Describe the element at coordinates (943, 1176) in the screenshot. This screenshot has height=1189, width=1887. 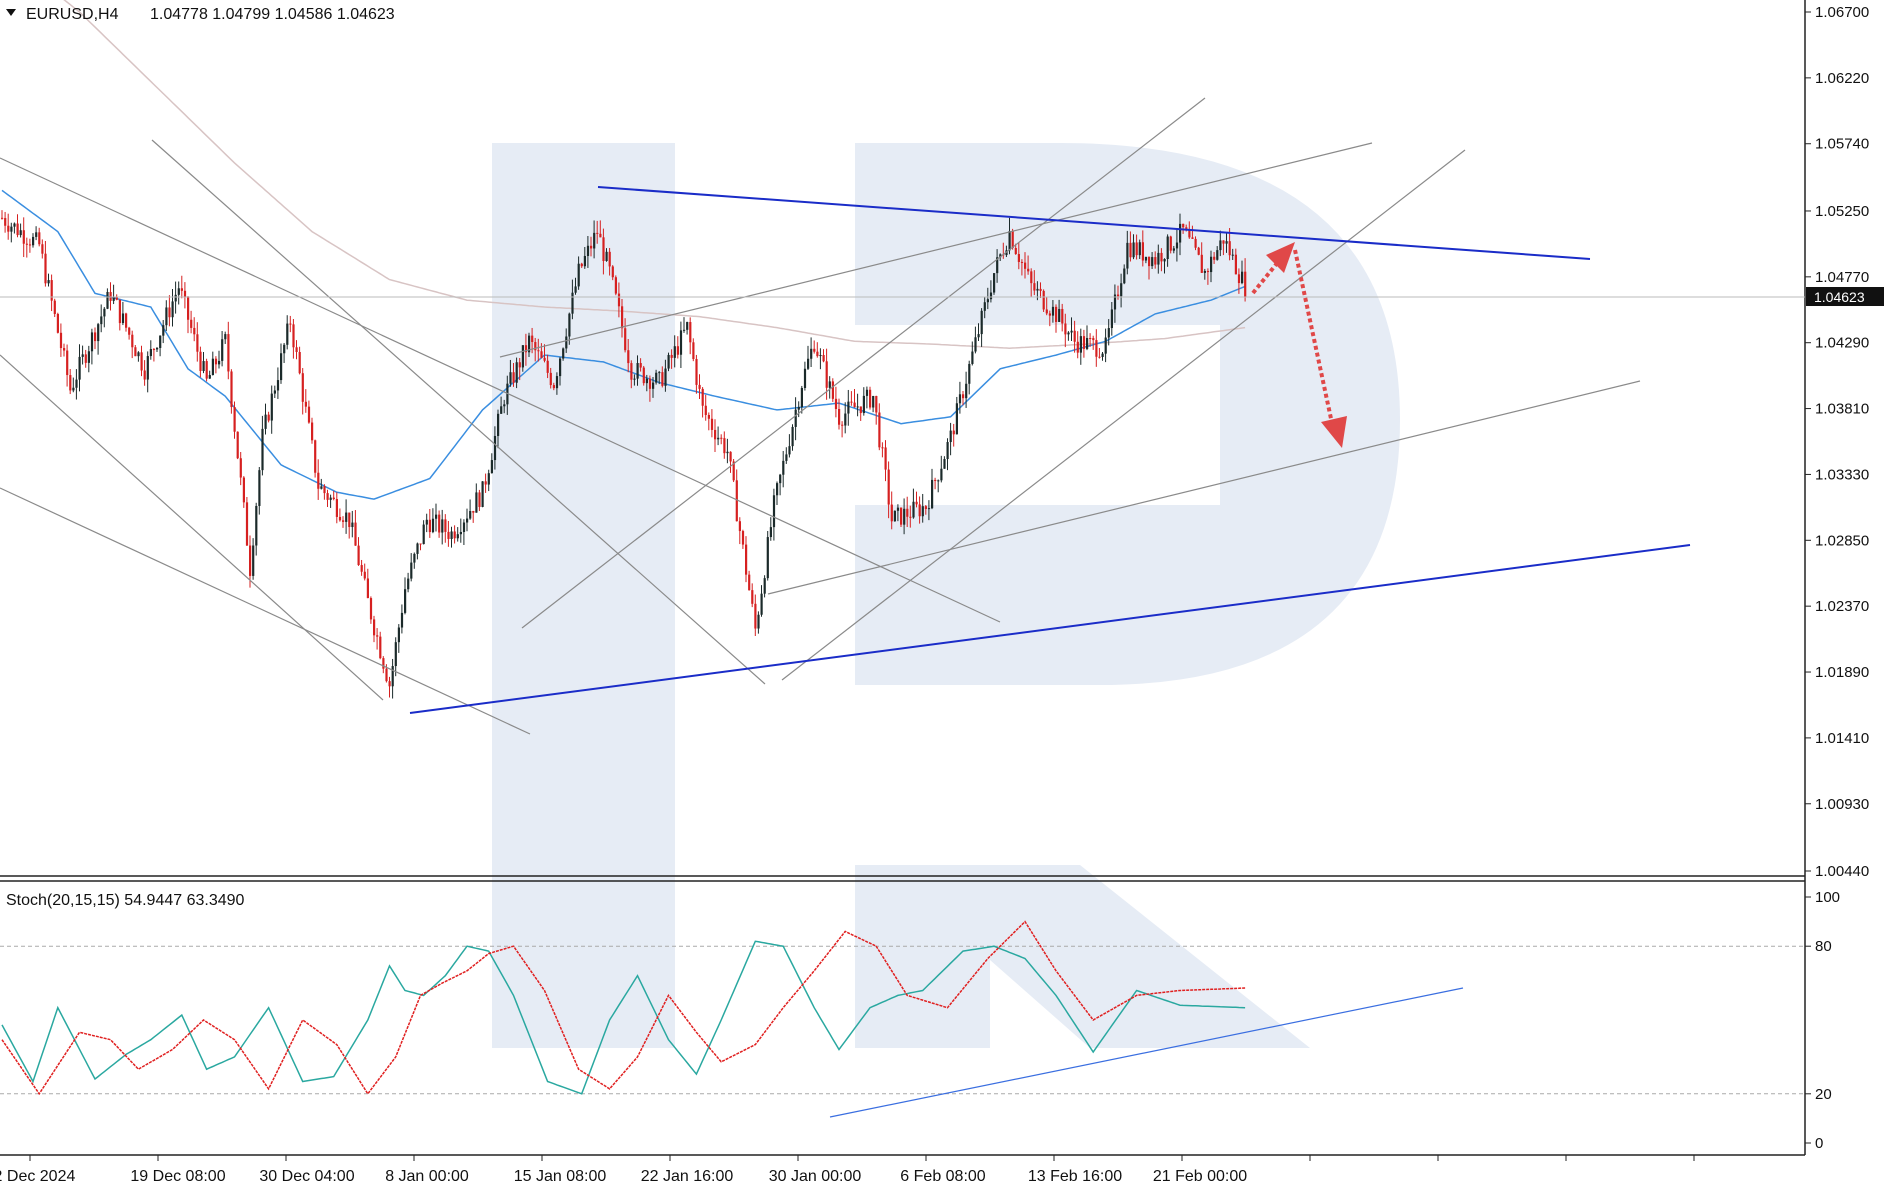
I see `time-tick-label: 6 Feb 08:00` at that location.